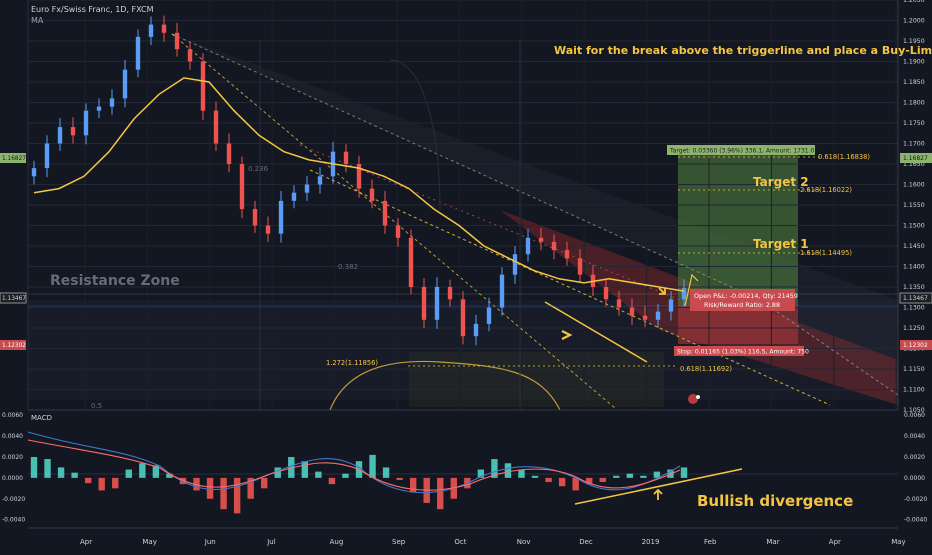 The height and width of the screenshot is (555, 932). What do you see at coordinates (524, 542) in the screenshot?
I see `time-tick-7: Nov` at bounding box center [524, 542].